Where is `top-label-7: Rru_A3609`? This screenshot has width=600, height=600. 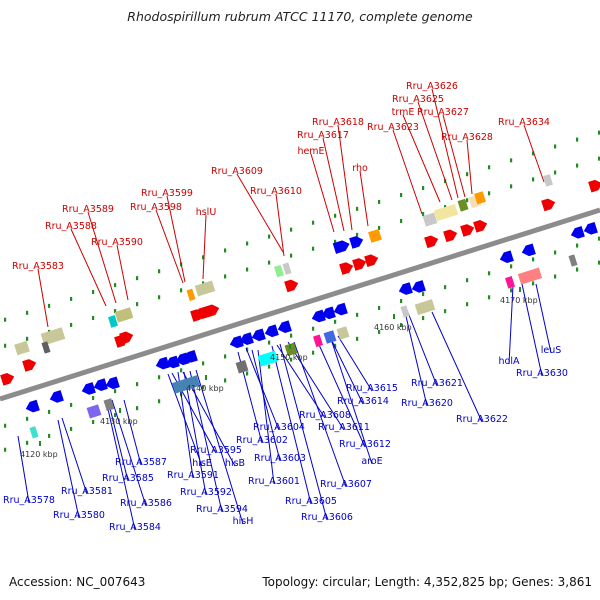
top-label-7: Rru_A3609 is located at coordinates (237, 171).